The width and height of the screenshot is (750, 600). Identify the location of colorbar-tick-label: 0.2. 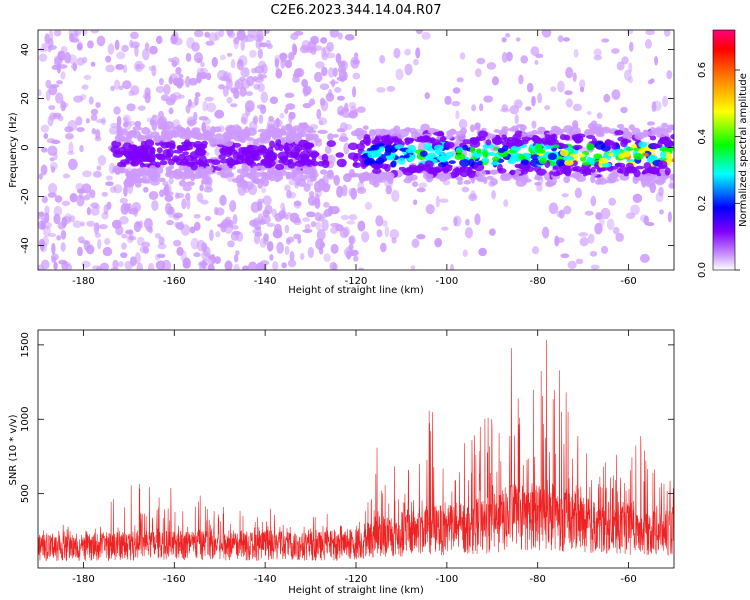
(702, 203).